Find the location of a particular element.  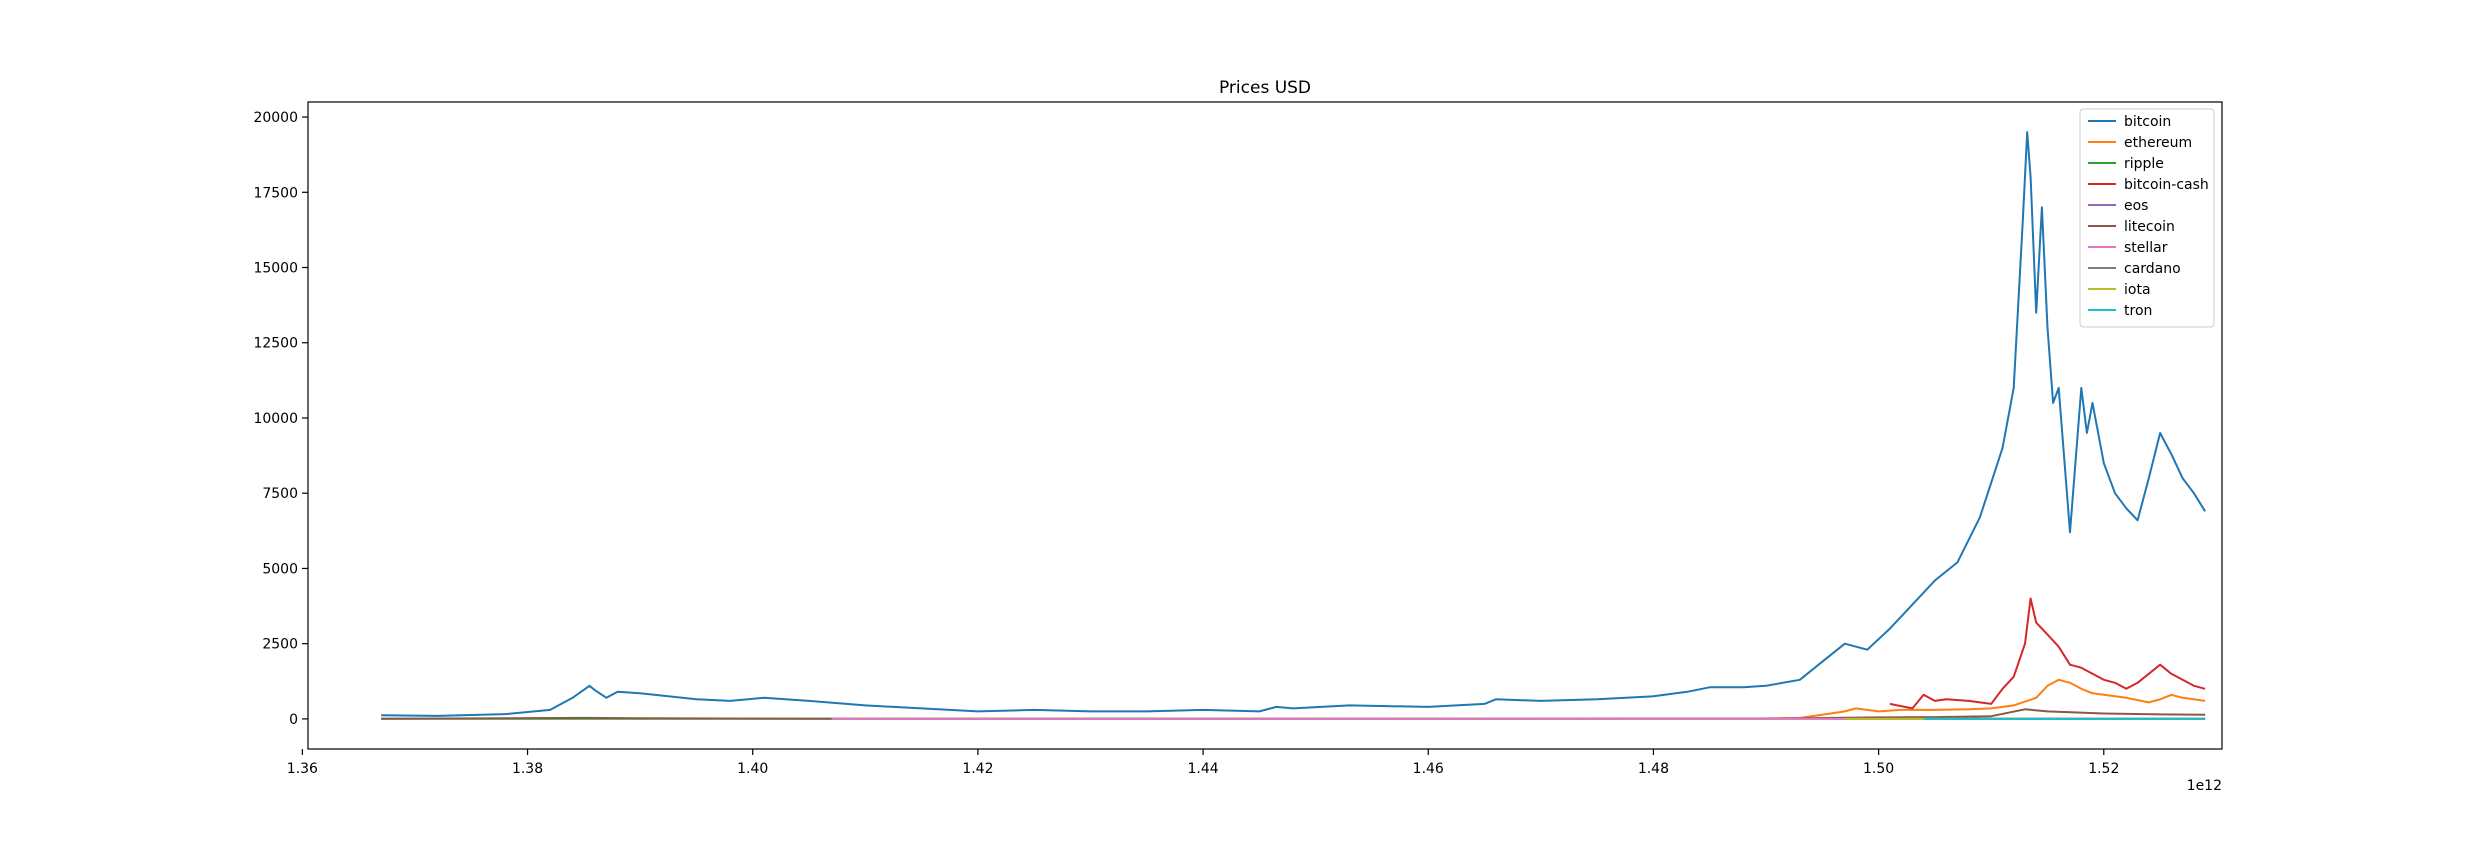

legend-label: eos is located at coordinates (2136, 206).